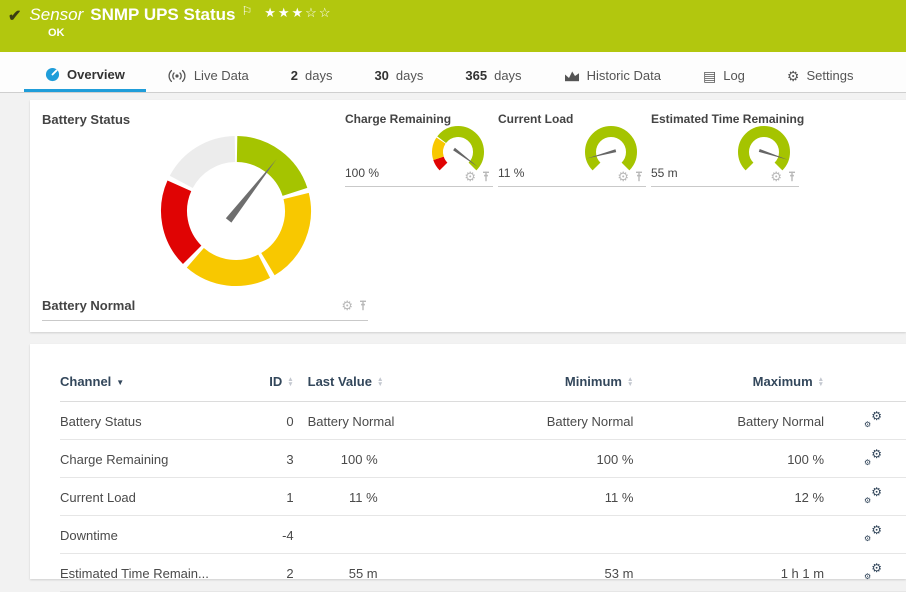  I want to click on flag-icon: ⚐, so click(247, 11).